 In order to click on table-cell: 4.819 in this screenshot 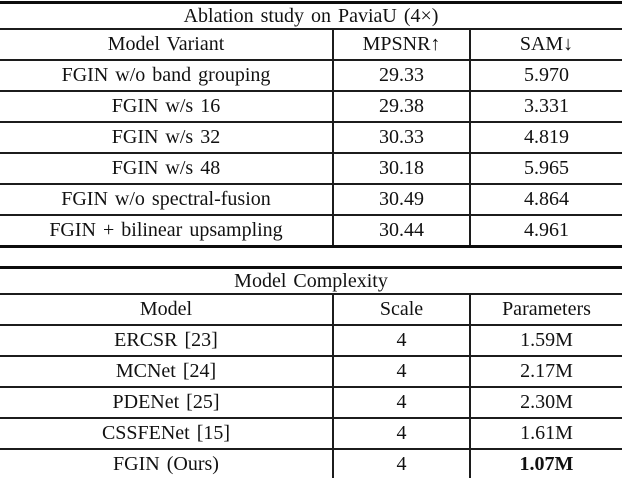, I will do `click(545, 137)`.